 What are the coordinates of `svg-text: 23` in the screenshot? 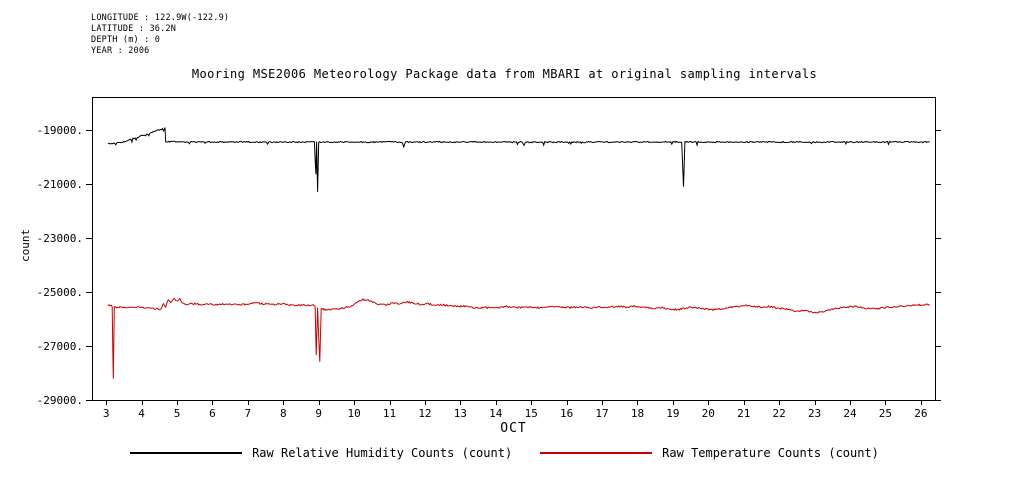 It's located at (814, 413).